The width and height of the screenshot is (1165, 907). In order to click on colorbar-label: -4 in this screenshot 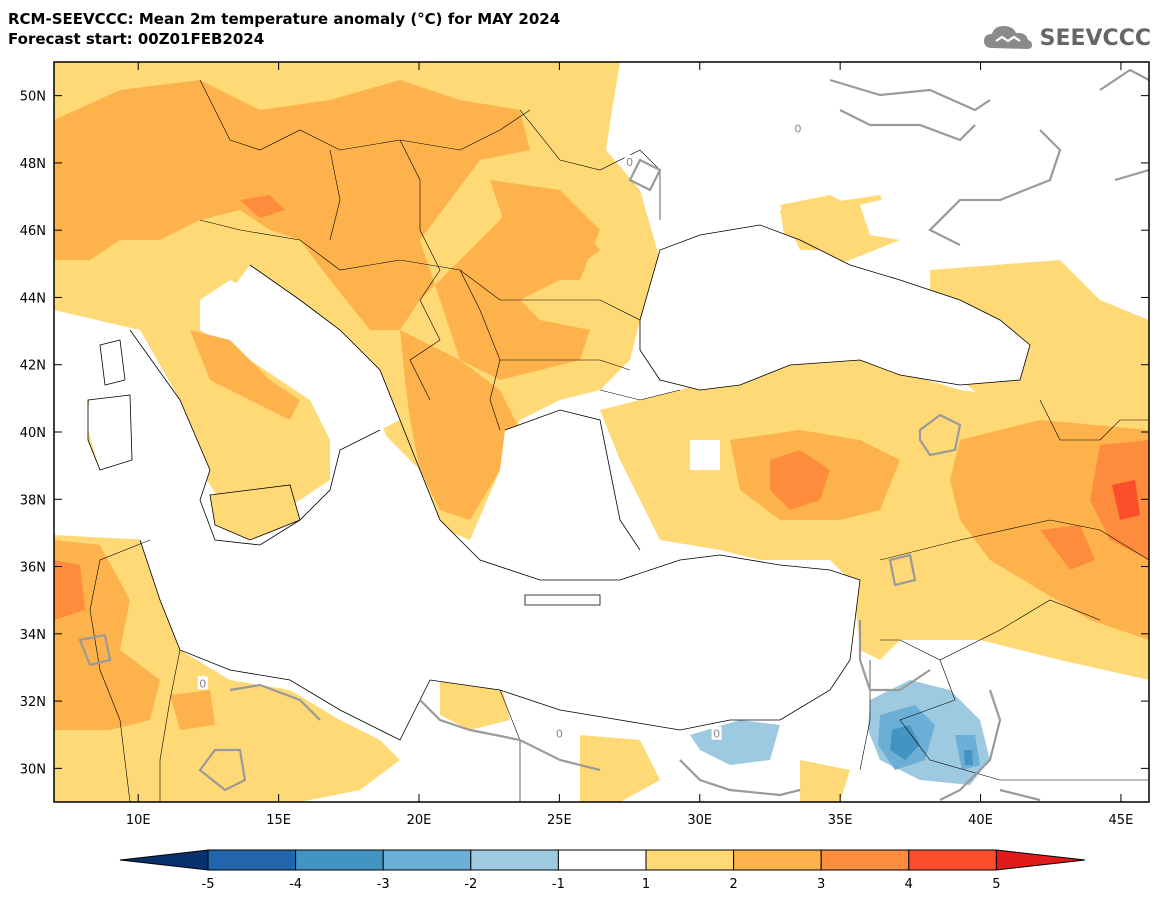, I will do `click(295, 884)`.